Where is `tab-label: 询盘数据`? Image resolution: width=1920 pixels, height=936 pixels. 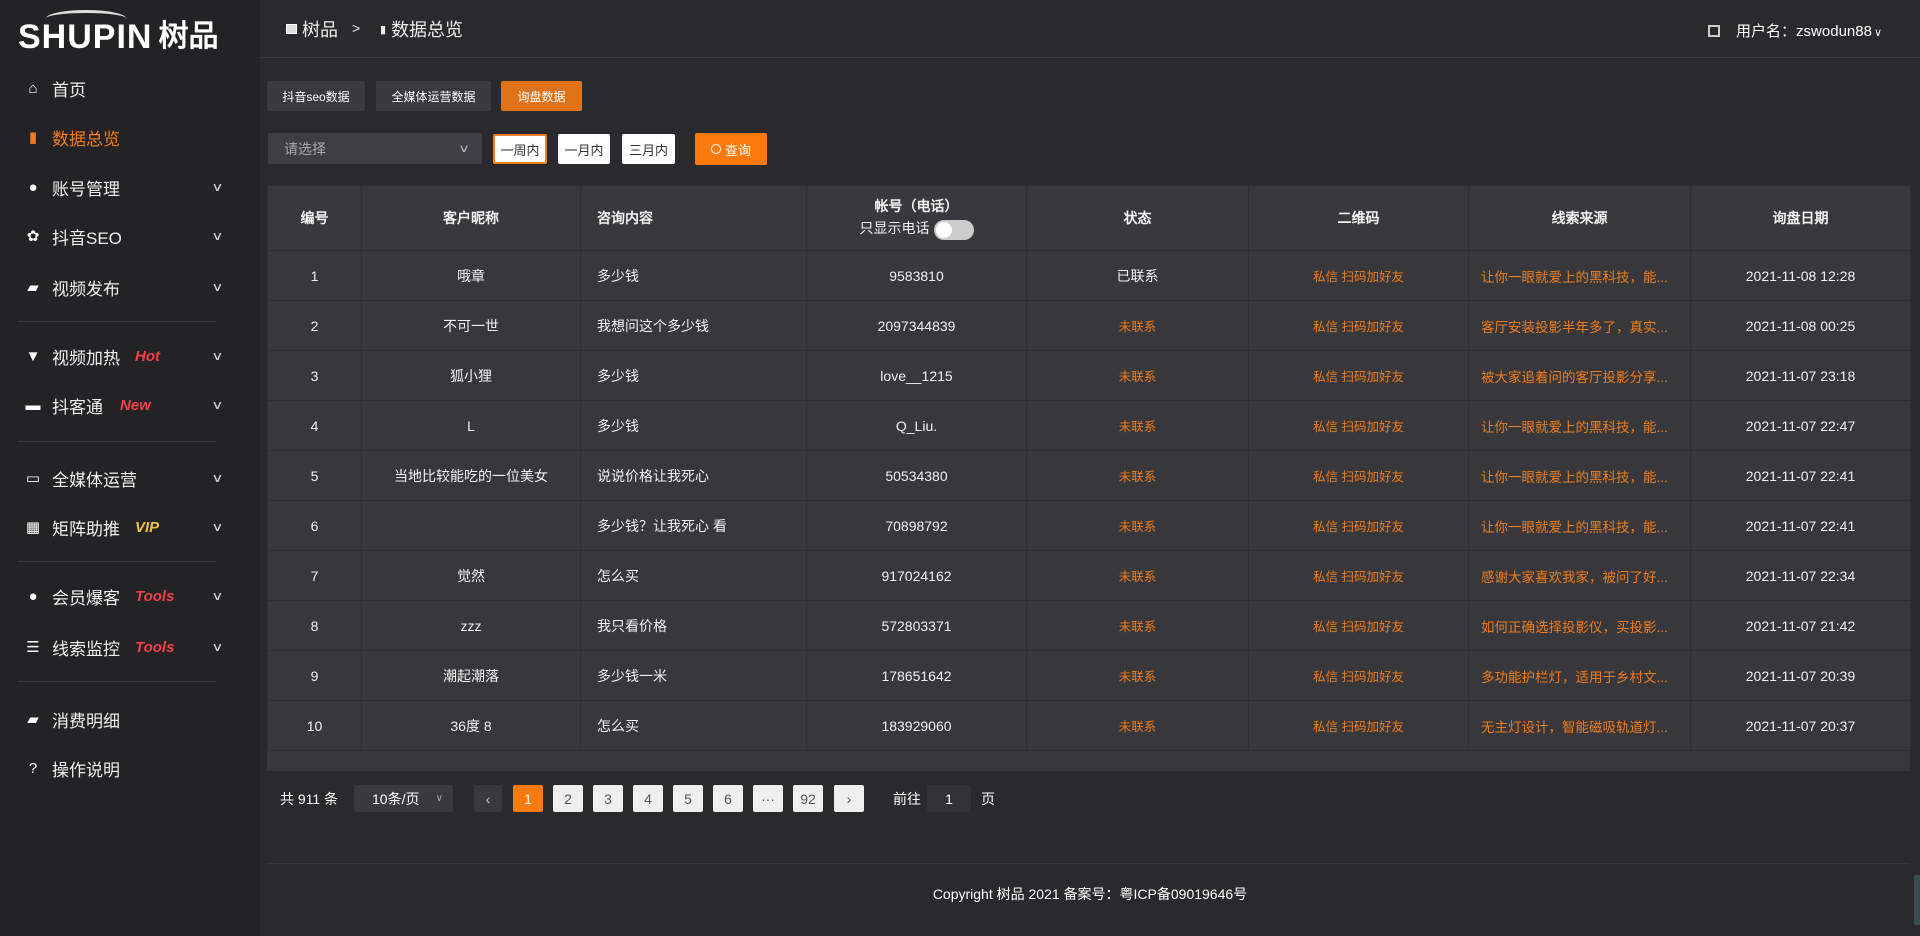 tab-label: 询盘数据 is located at coordinates (541, 96).